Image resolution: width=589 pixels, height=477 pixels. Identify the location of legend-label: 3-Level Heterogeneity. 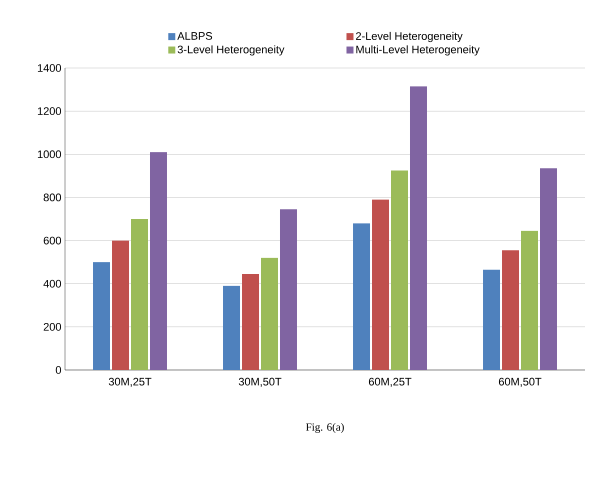
(231, 50).